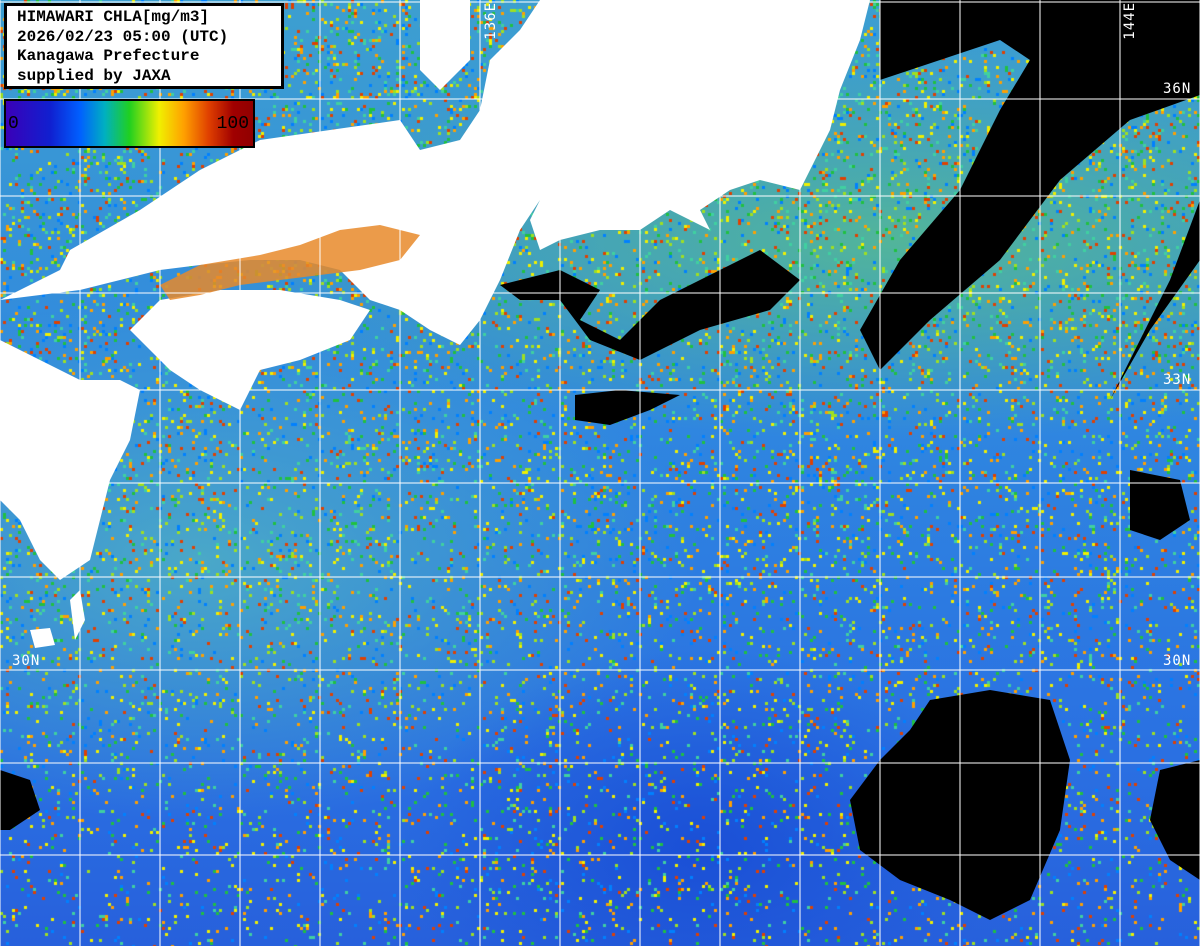 The width and height of the screenshot is (1200, 946). Describe the element at coordinates (627, 407) in the screenshot. I see `cloud-central` at that location.